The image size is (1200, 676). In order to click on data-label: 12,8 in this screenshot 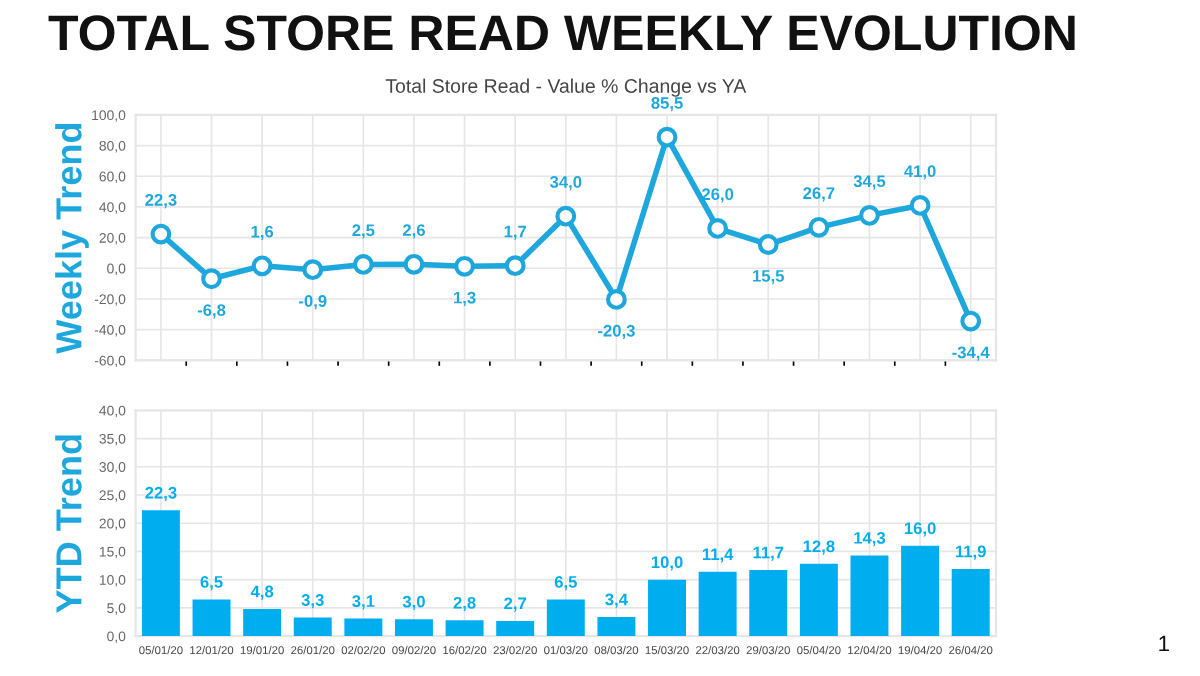, I will do `click(819, 547)`.